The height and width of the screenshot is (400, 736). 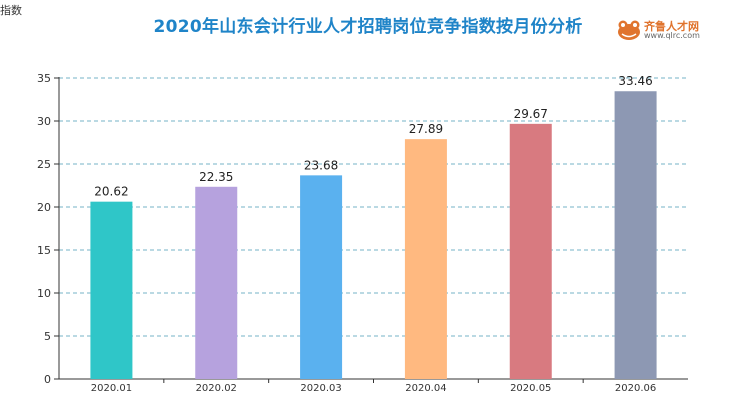 I want to click on bar-value-label: 20.62, so click(x=111, y=192).